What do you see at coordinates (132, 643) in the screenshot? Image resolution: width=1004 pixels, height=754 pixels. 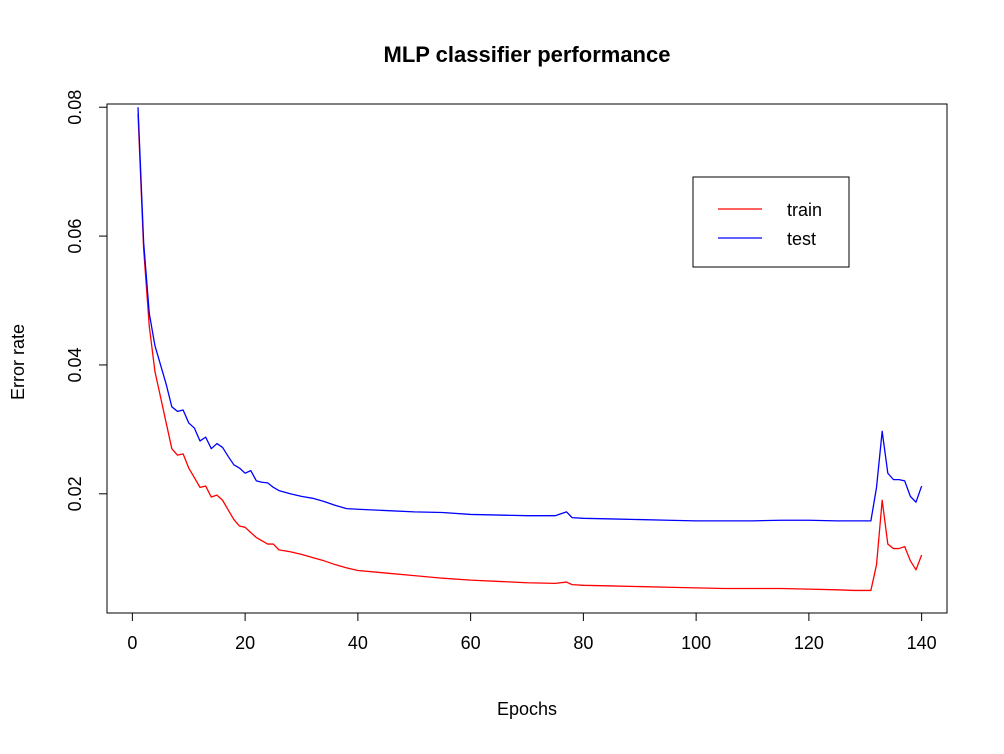 I see `x-tick-label: 0` at bounding box center [132, 643].